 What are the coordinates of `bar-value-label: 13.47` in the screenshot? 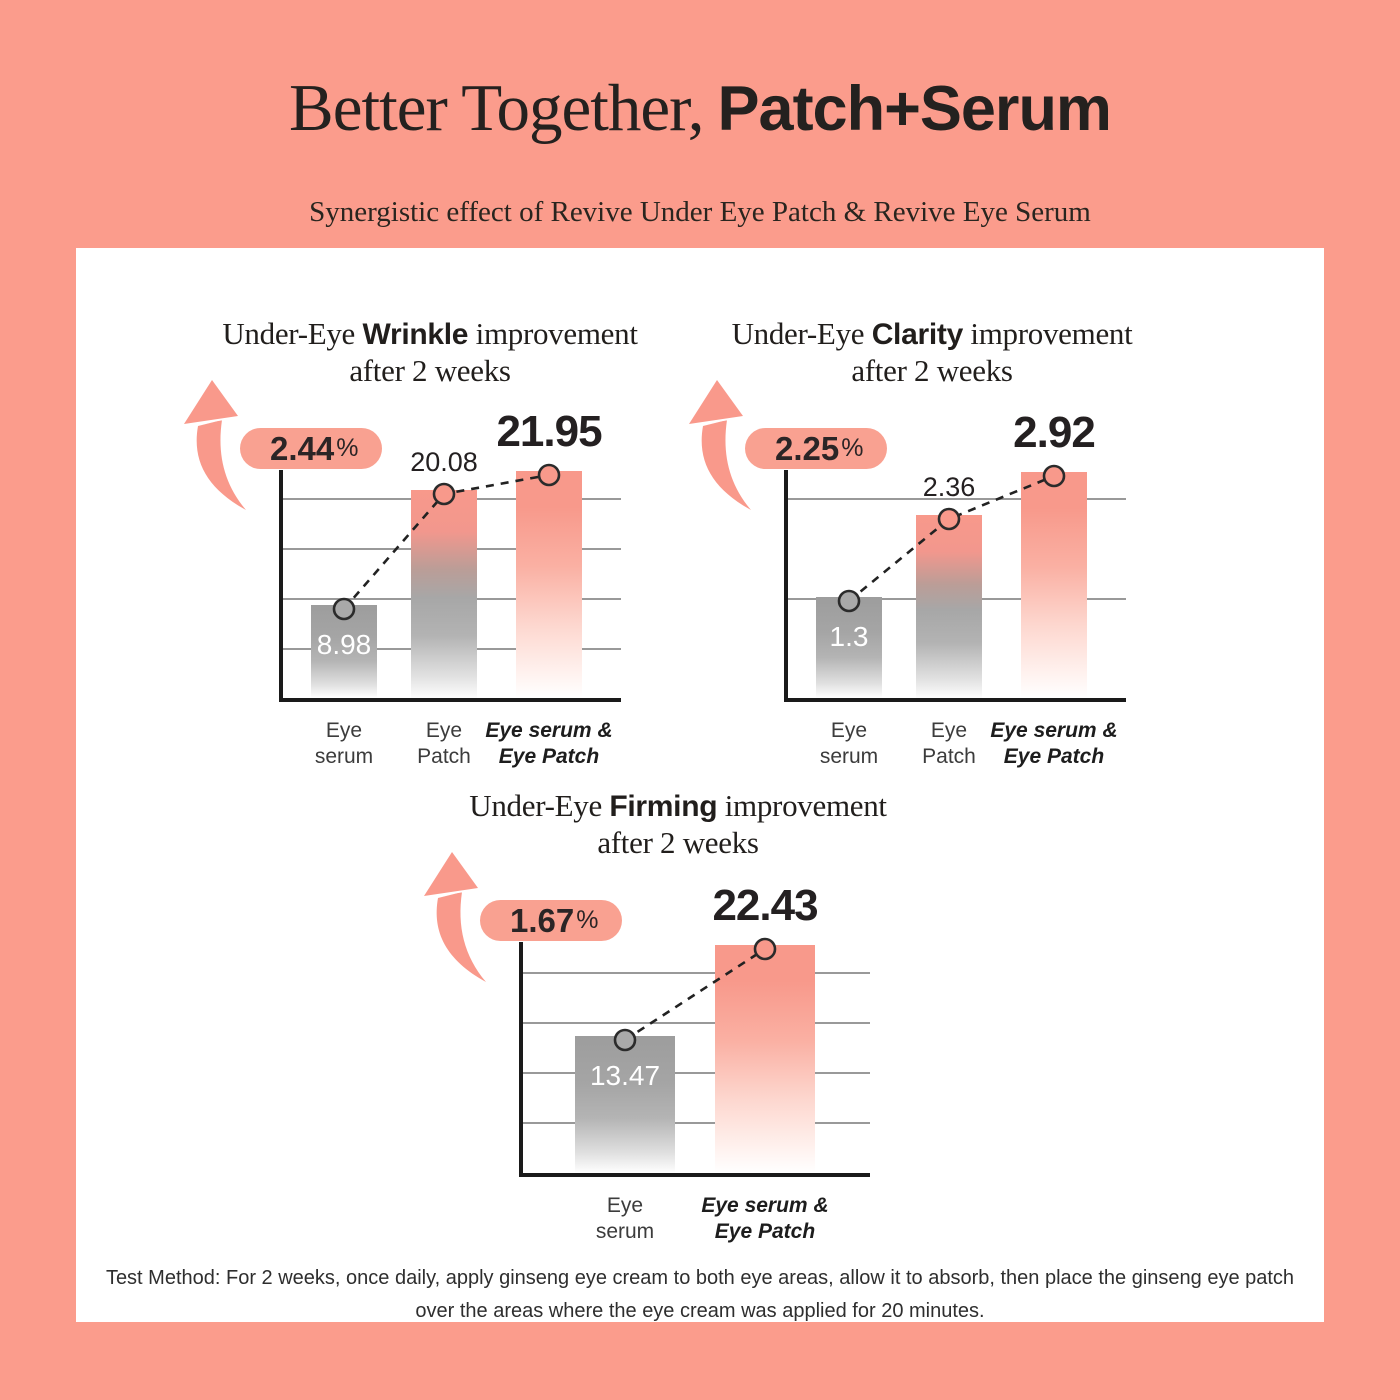 It's located at (625, 1075).